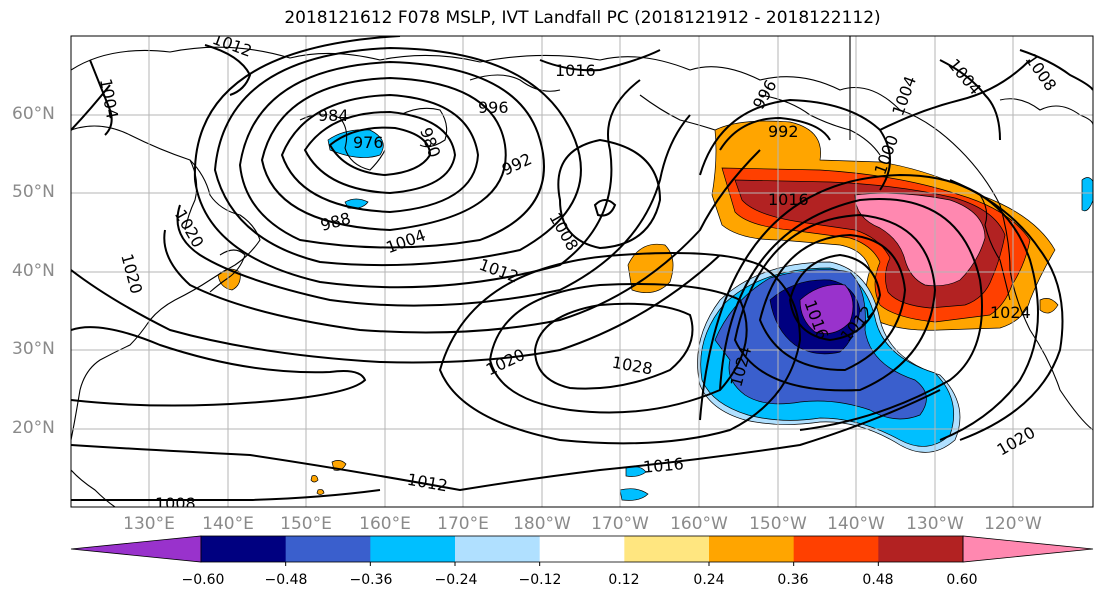 This screenshot has width=1105, height=601. What do you see at coordinates (540, 580) in the screenshot?
I see `colorbar-tick-label: −0.12` at bounding box center [540, 580].